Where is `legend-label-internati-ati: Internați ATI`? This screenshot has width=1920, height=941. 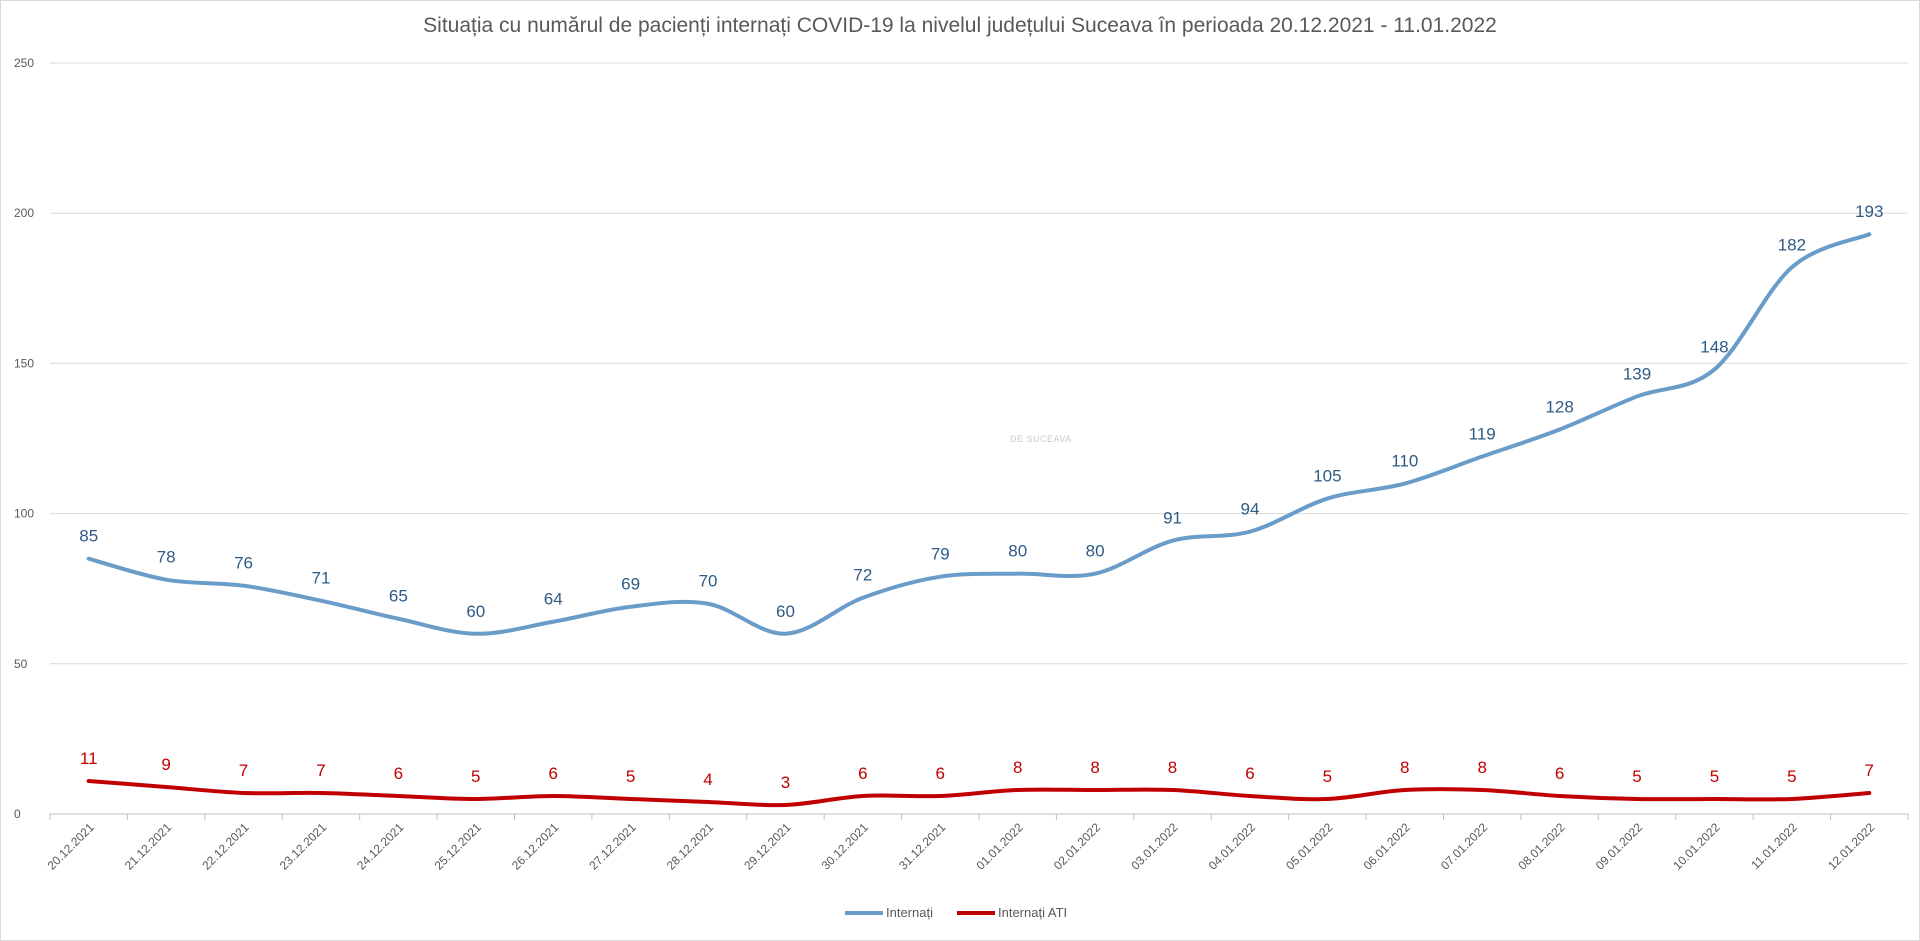
legend-label-internati-ati: Internați ATI is located at coordinates (1033, 912).